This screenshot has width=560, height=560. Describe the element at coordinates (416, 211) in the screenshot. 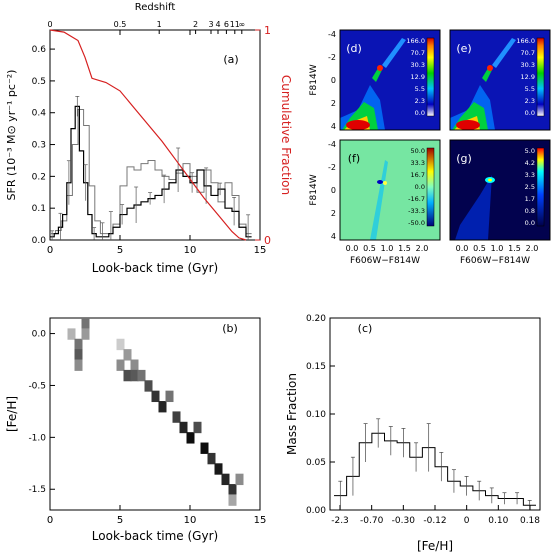

I see `colorbar-label: -33.3` at that location.